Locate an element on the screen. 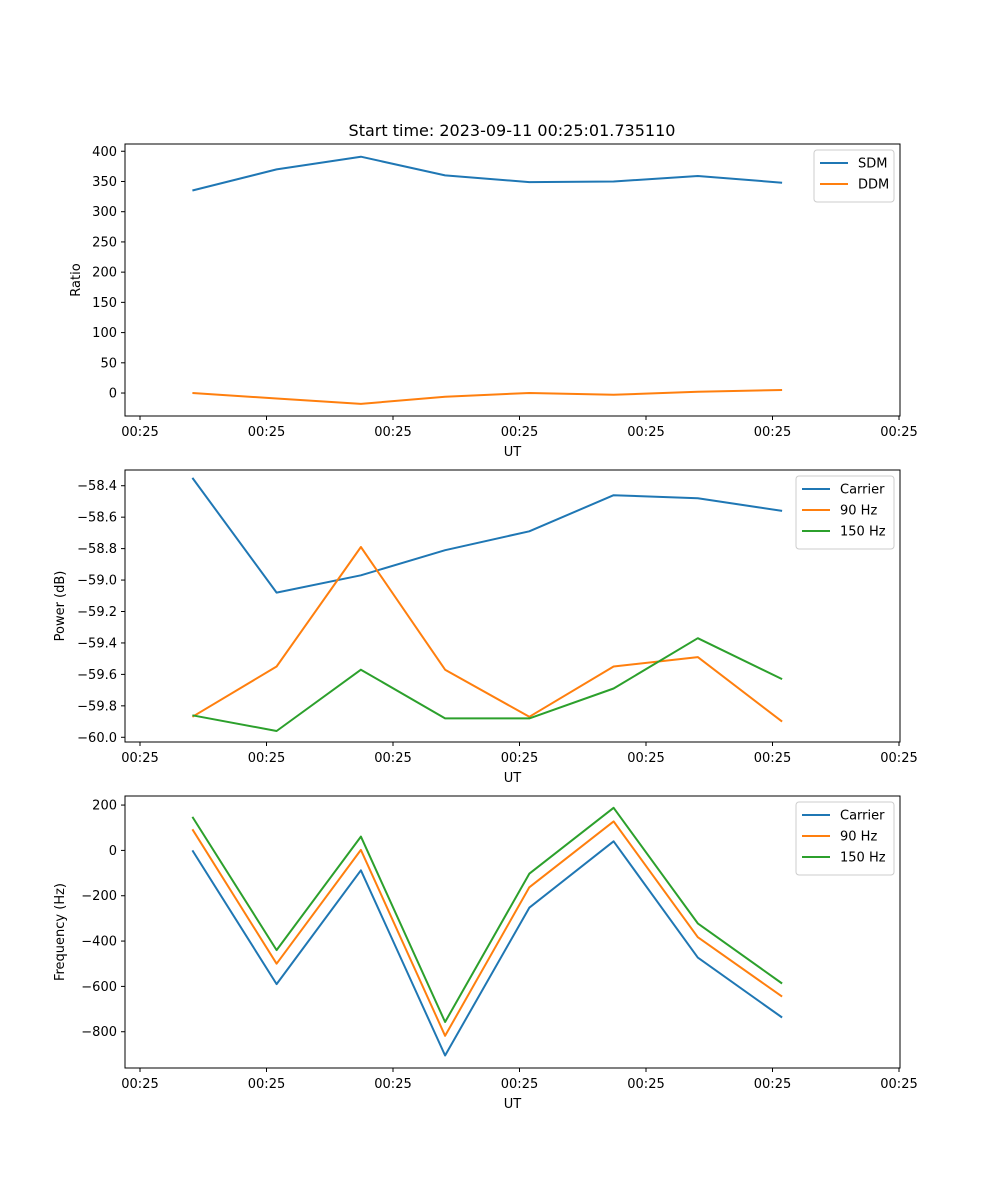  y-tick-label: −600 is located at coordinates (99, 987).